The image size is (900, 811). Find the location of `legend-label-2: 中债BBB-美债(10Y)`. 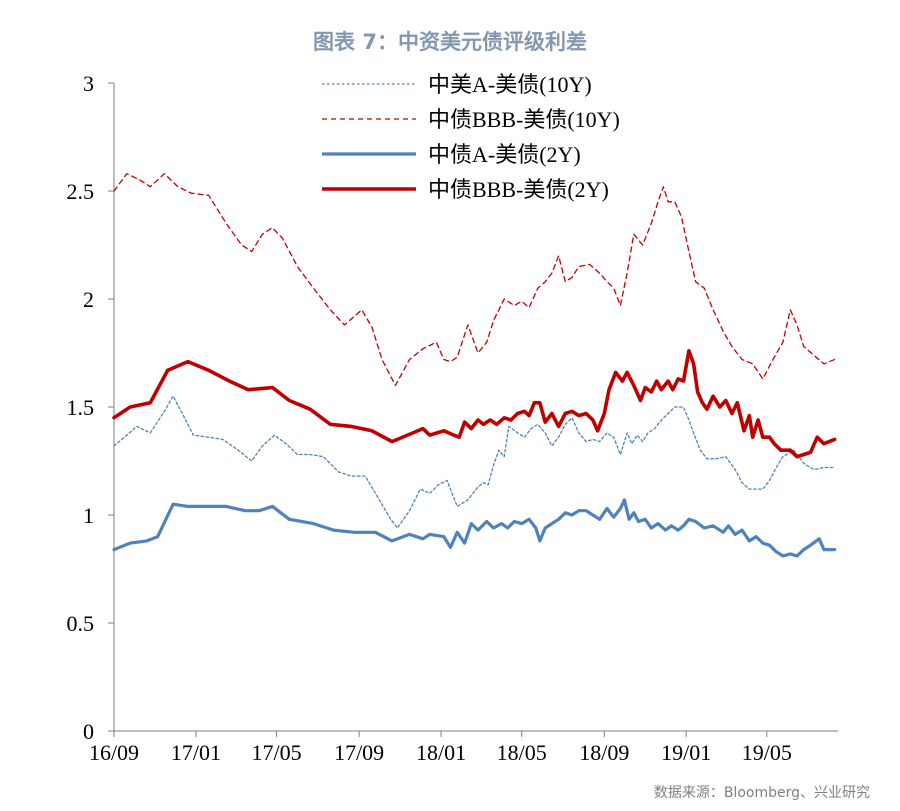

legend-label-2: 中债BBB-美债(10Y) is located at coordinates (524, 119).